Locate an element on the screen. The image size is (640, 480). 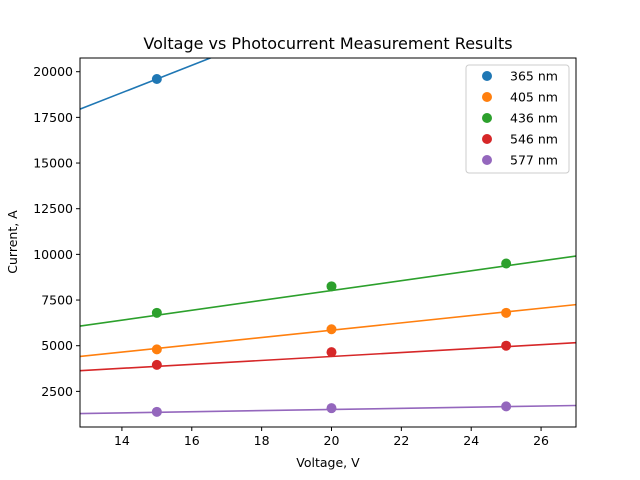
y-tick-label-6: 17500 is located at coordinates (53, 117).